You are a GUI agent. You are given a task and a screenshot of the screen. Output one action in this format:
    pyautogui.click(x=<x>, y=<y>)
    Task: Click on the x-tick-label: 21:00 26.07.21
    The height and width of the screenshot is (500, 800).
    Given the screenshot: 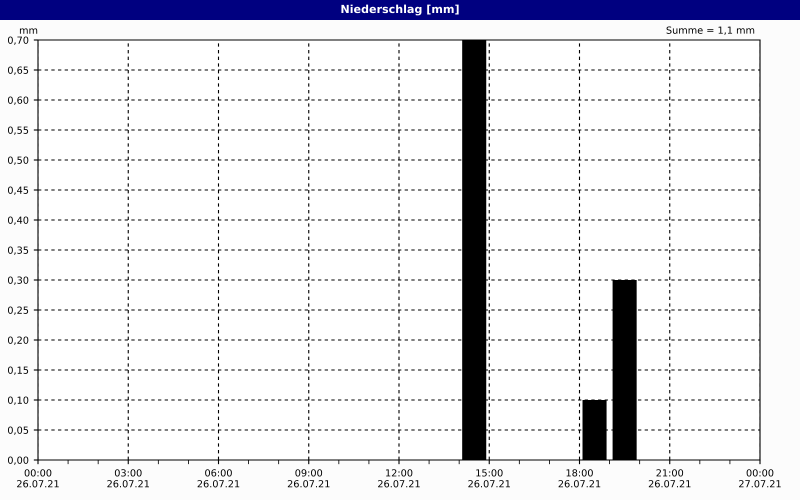 What is the action you would take?
    pyautogui.click(x=669, y=478)
    